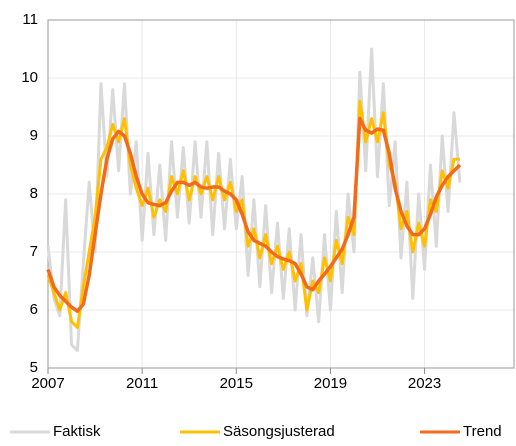  I want to click on y-tick-label: 10, so click(29, 77).